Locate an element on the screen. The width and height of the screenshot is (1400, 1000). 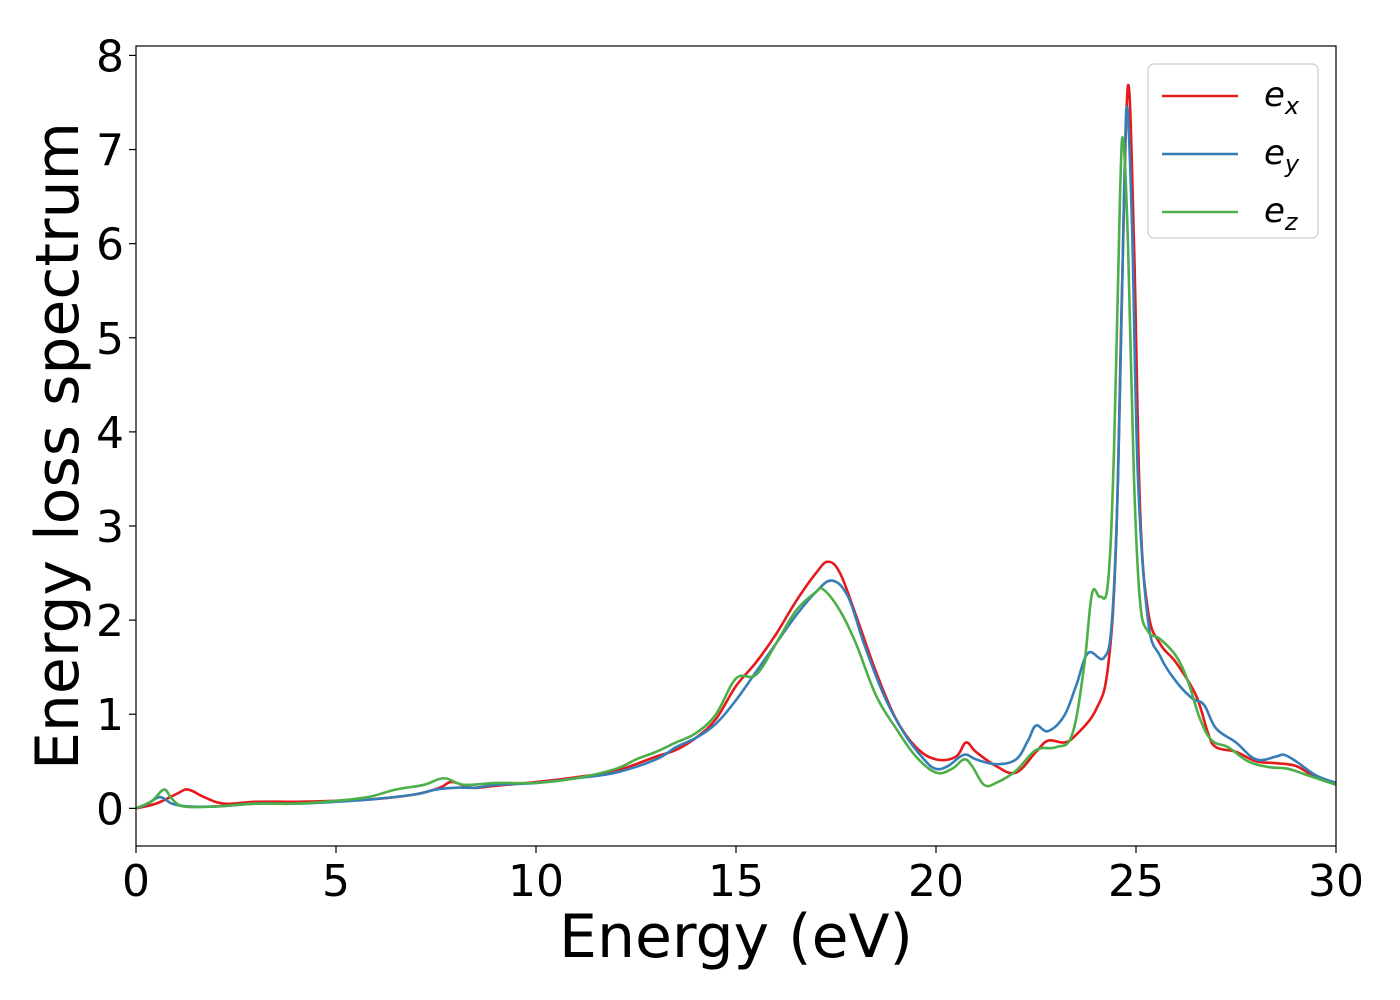
legend-label: ez is located at coordinates (1281, 213).